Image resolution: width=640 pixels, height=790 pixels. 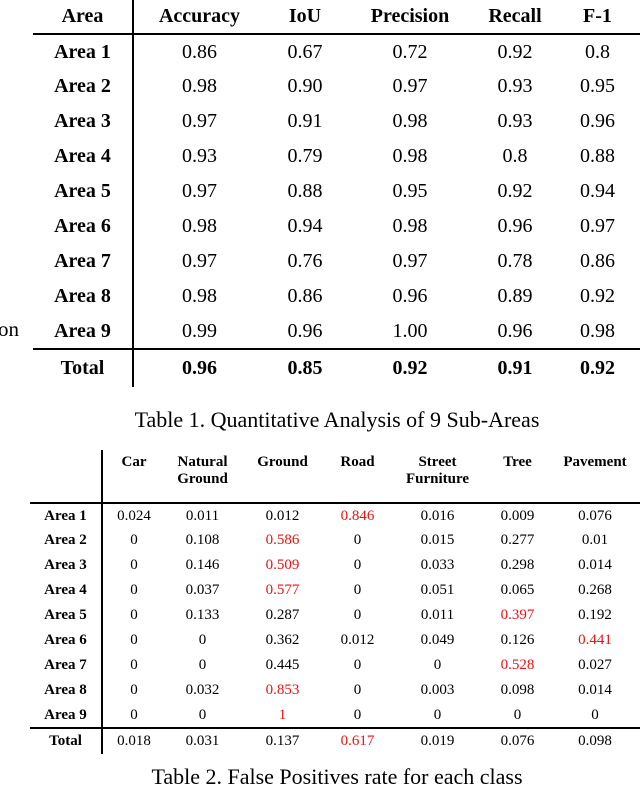 What do you see at coordinates (336, 296) in the screenshot?
I see `table-row: Area 8 0.98 0.86 0.96 0.89 0.92` at bounding box center [336, 296].